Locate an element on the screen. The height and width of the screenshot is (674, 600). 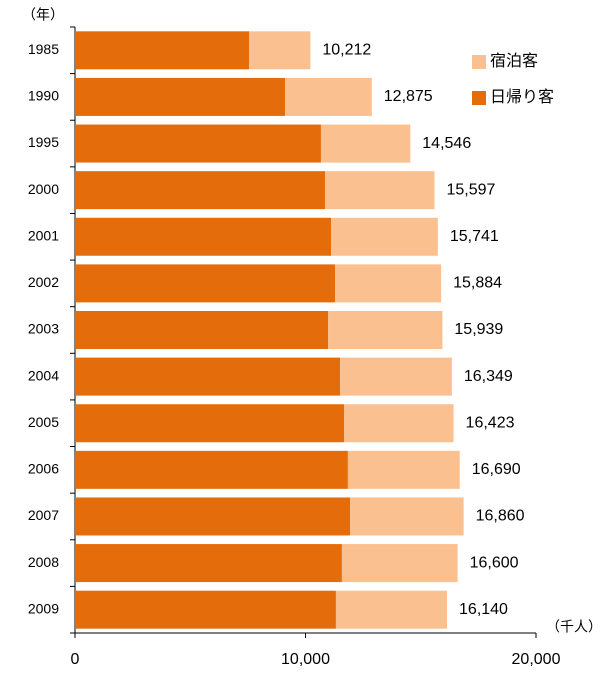
y-tick-label: 2001 is located at coordinates (43, 235).